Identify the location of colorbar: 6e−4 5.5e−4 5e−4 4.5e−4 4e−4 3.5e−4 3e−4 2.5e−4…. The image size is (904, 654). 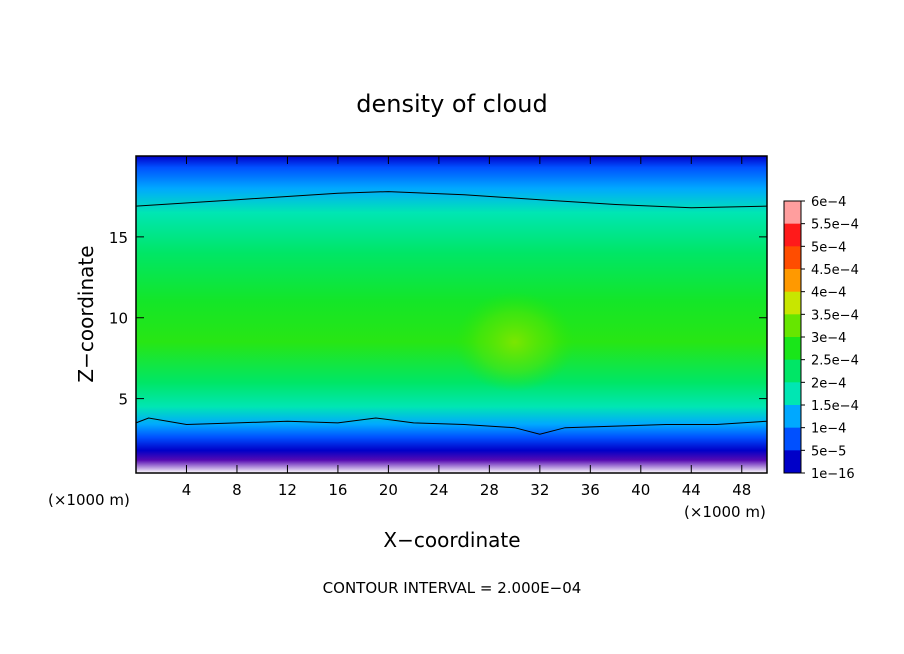
(821, 338).